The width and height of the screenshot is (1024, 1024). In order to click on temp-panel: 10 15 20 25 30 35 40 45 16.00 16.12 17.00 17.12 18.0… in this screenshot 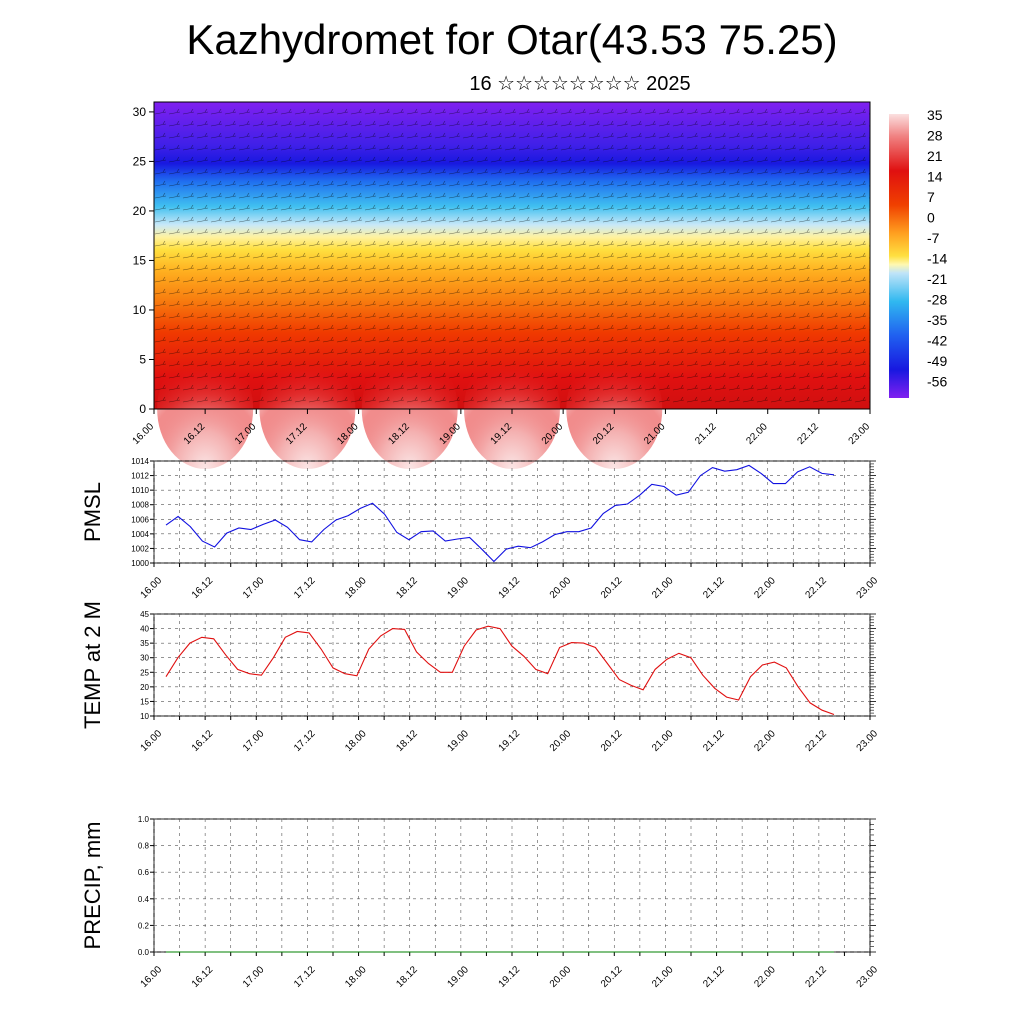, I will do `click(480, 677)`.